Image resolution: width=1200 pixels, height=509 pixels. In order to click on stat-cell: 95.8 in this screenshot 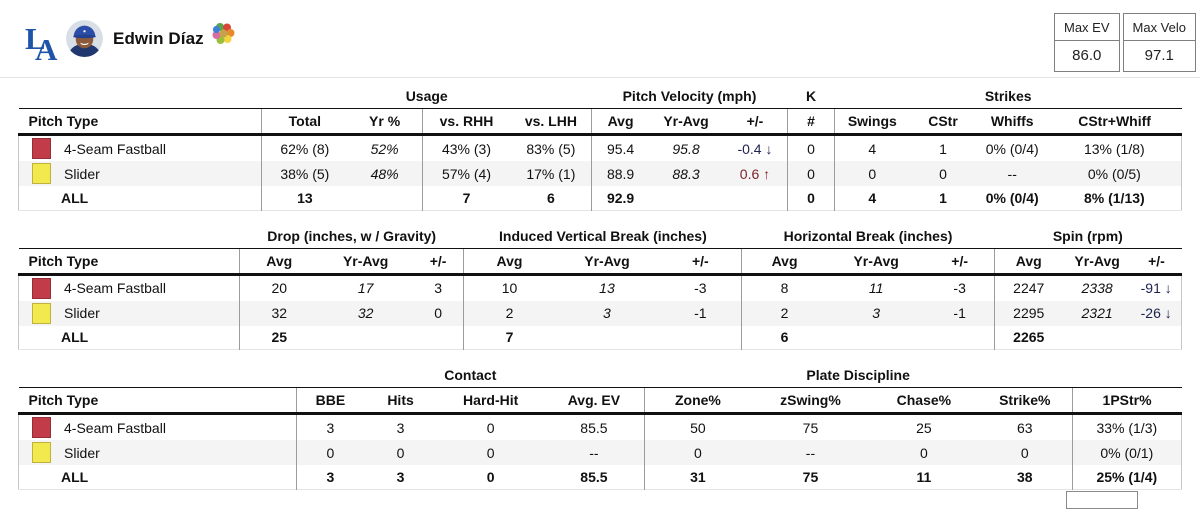, I will do `click(686, 148)`.